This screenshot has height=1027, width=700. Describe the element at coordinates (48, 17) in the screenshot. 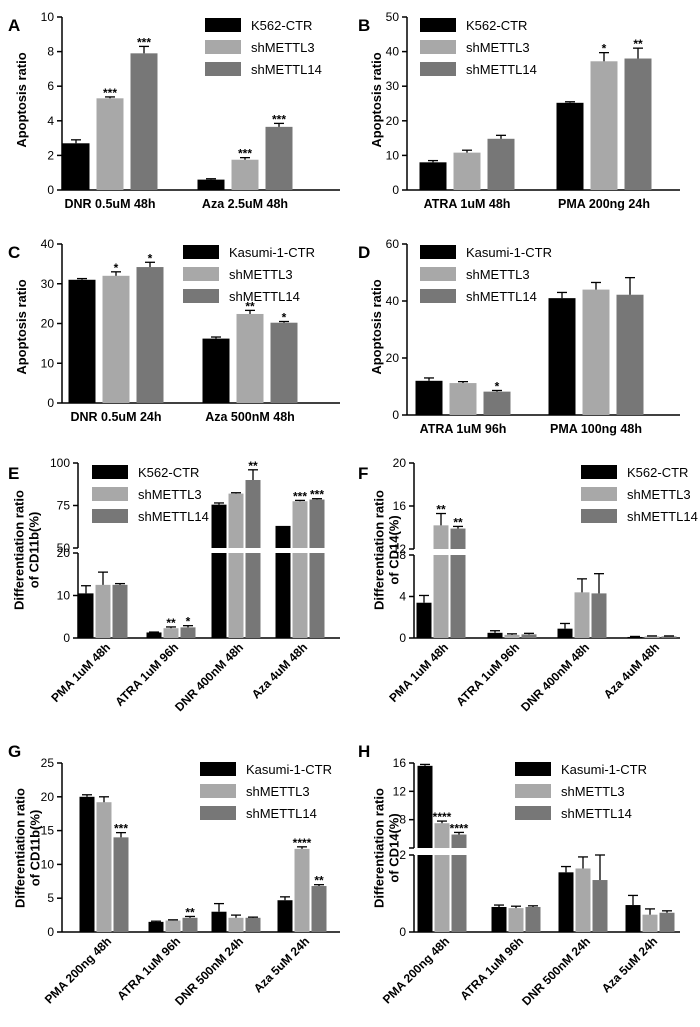

I see `y-tick-label: 10` at that location.